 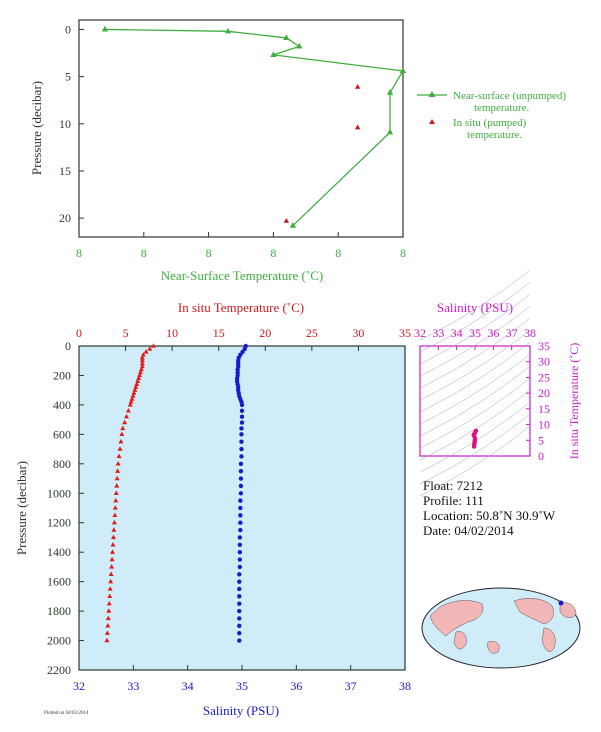 What do you see at coordinates (501, 628) in the screenshot?
I see `world-map` at bounding box center [501, 628].